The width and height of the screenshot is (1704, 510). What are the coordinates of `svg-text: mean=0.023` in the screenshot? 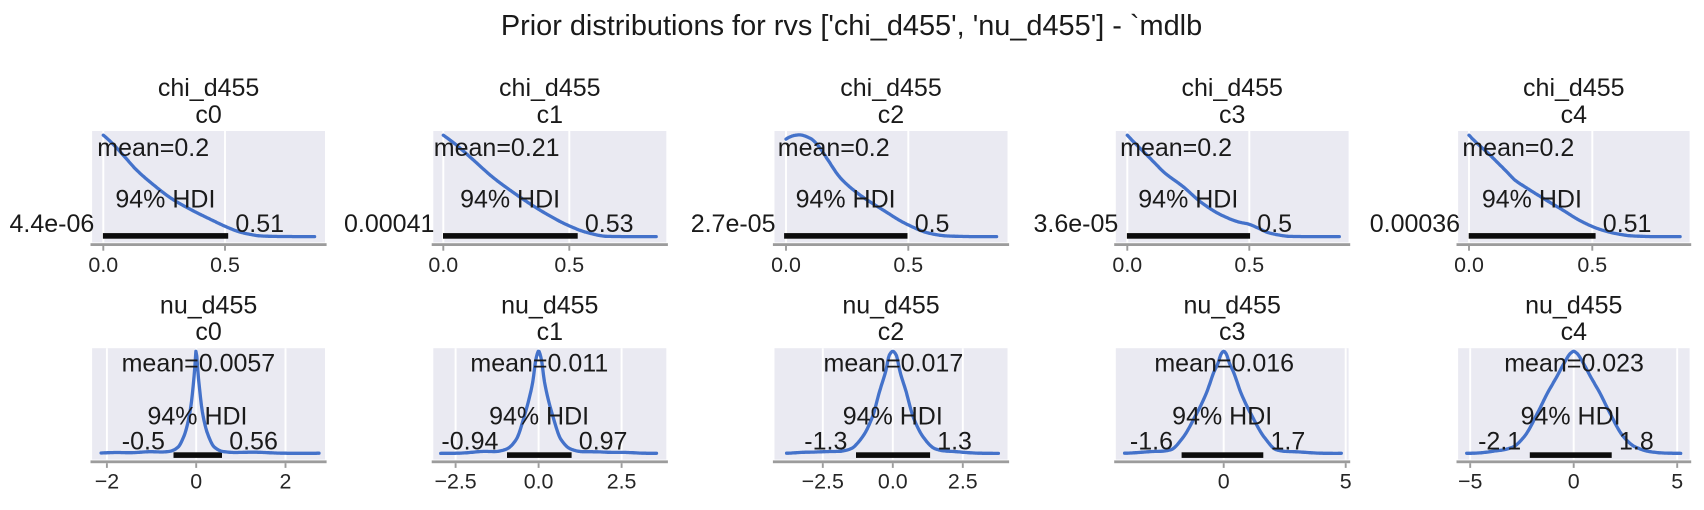 It's located at (1574, 364).